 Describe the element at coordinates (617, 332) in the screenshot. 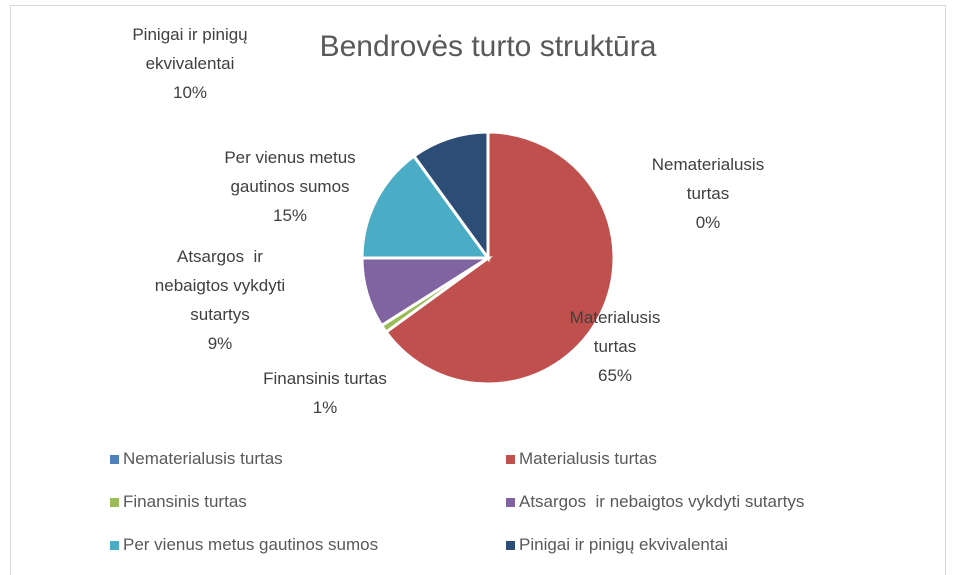

I see `data-label-category: Materialusis turtas` at that location.